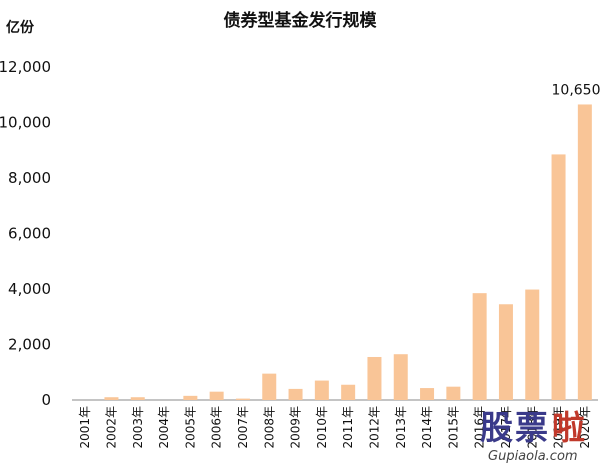 The height and width of the screenshot is (467, 600). Describe the element at coordinates (301, 20) in the screenshot. I see `chart-title: 债券型基金发行规模` at that location.